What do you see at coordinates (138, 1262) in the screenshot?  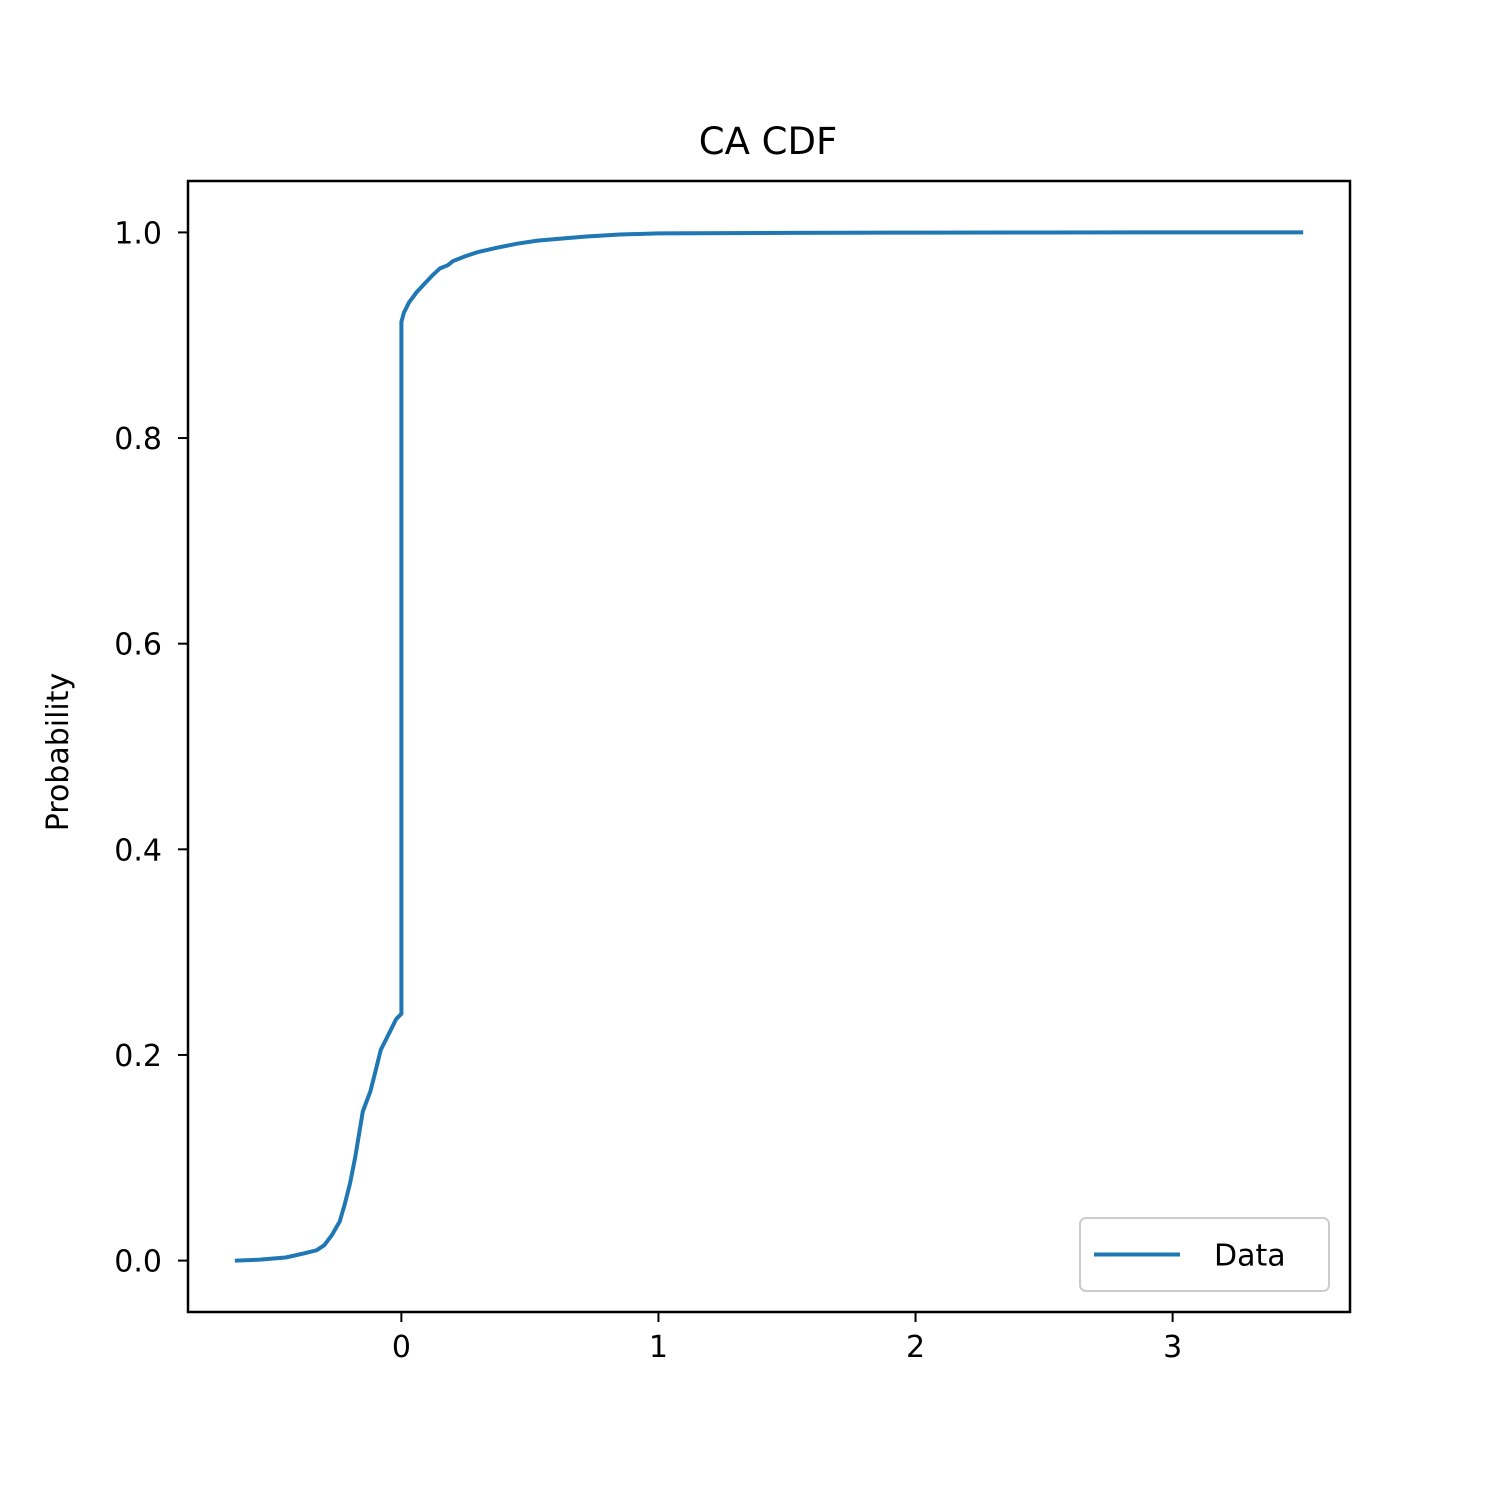 I see `y-tick-label: 0.0` at bounding box center [138, 1262].